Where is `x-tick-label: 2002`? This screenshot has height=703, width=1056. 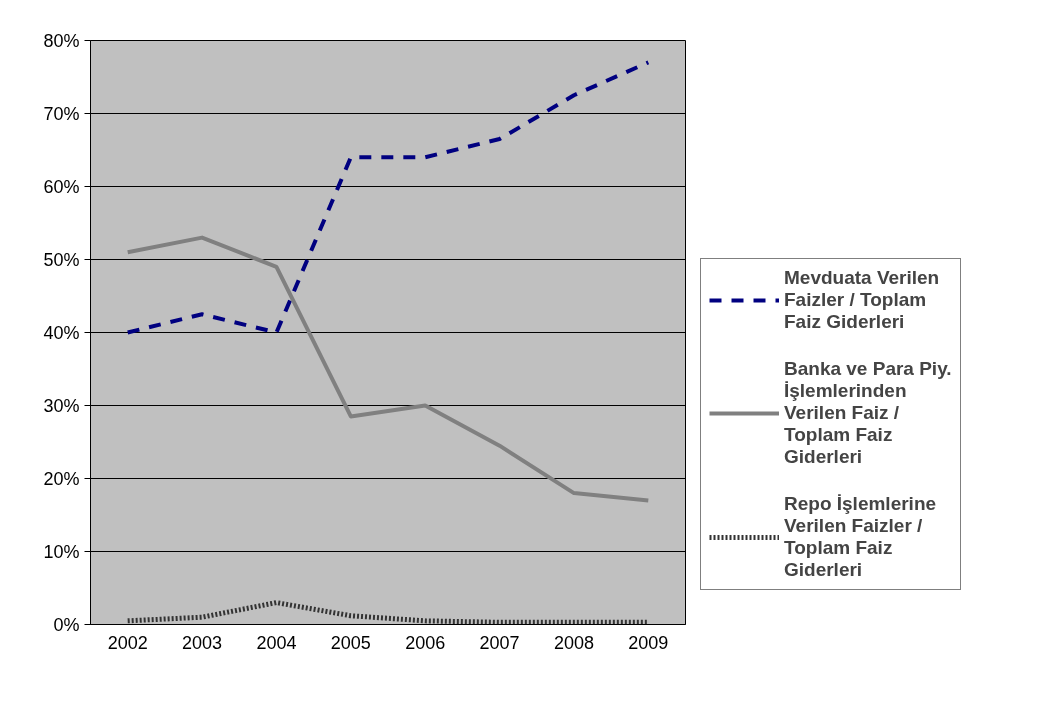 x-tick-label: 2002 is located at coordinates (127, 642).